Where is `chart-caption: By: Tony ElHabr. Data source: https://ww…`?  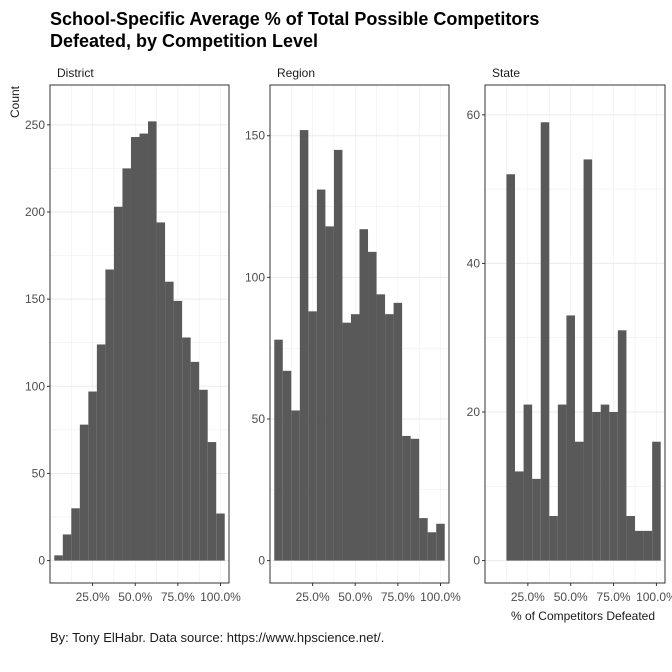
chart-caption: By: Tony ElHabr. Data source: https://ww… is located at coordinates (217, 637).